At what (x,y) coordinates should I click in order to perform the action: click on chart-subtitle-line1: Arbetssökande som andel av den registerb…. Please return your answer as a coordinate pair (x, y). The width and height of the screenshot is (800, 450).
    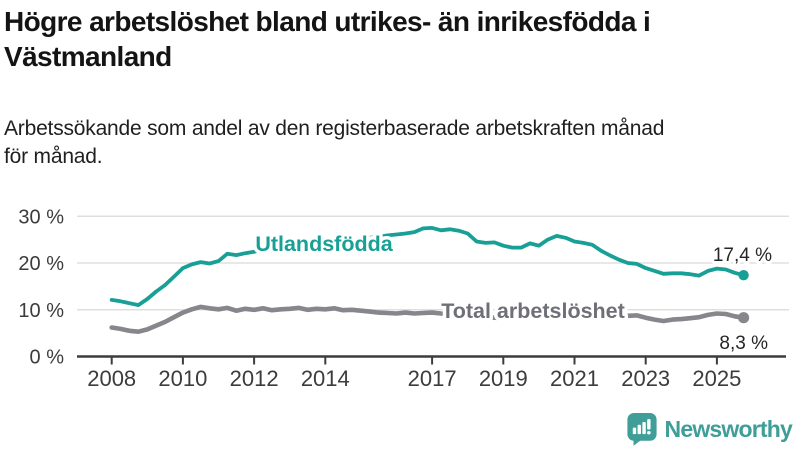
    Looking at the image, I should click on (334, 128).